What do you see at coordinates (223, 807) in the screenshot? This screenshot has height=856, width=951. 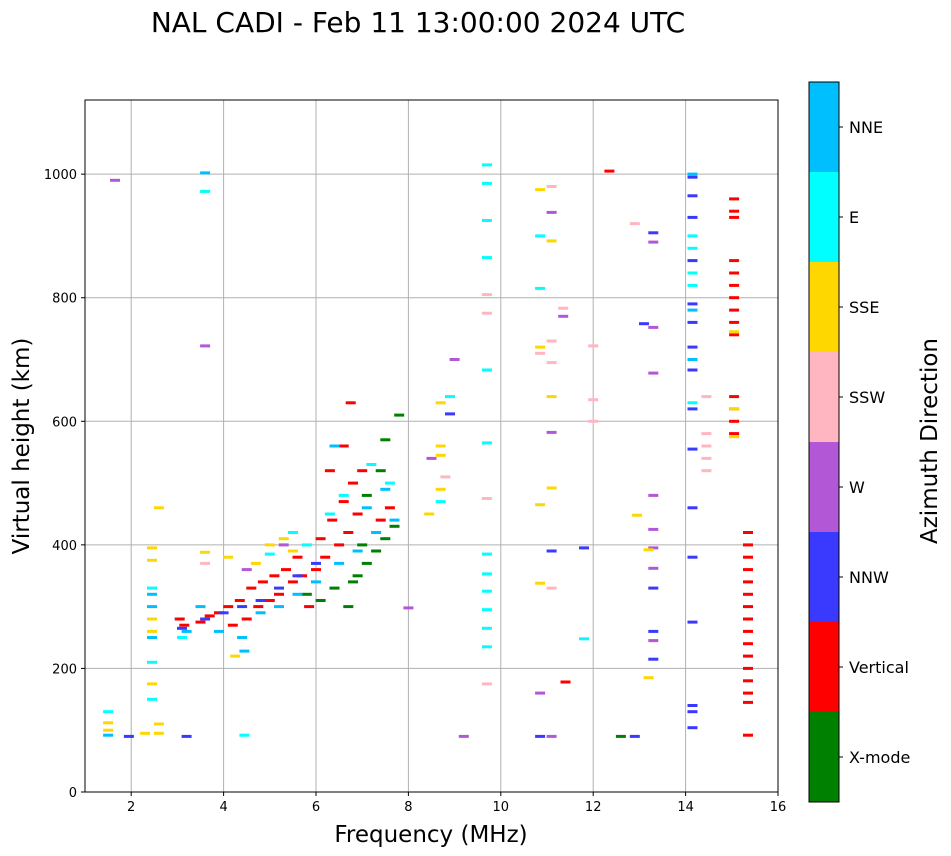 I see `x-tick-label: 4` at bounding box center [223, 807].